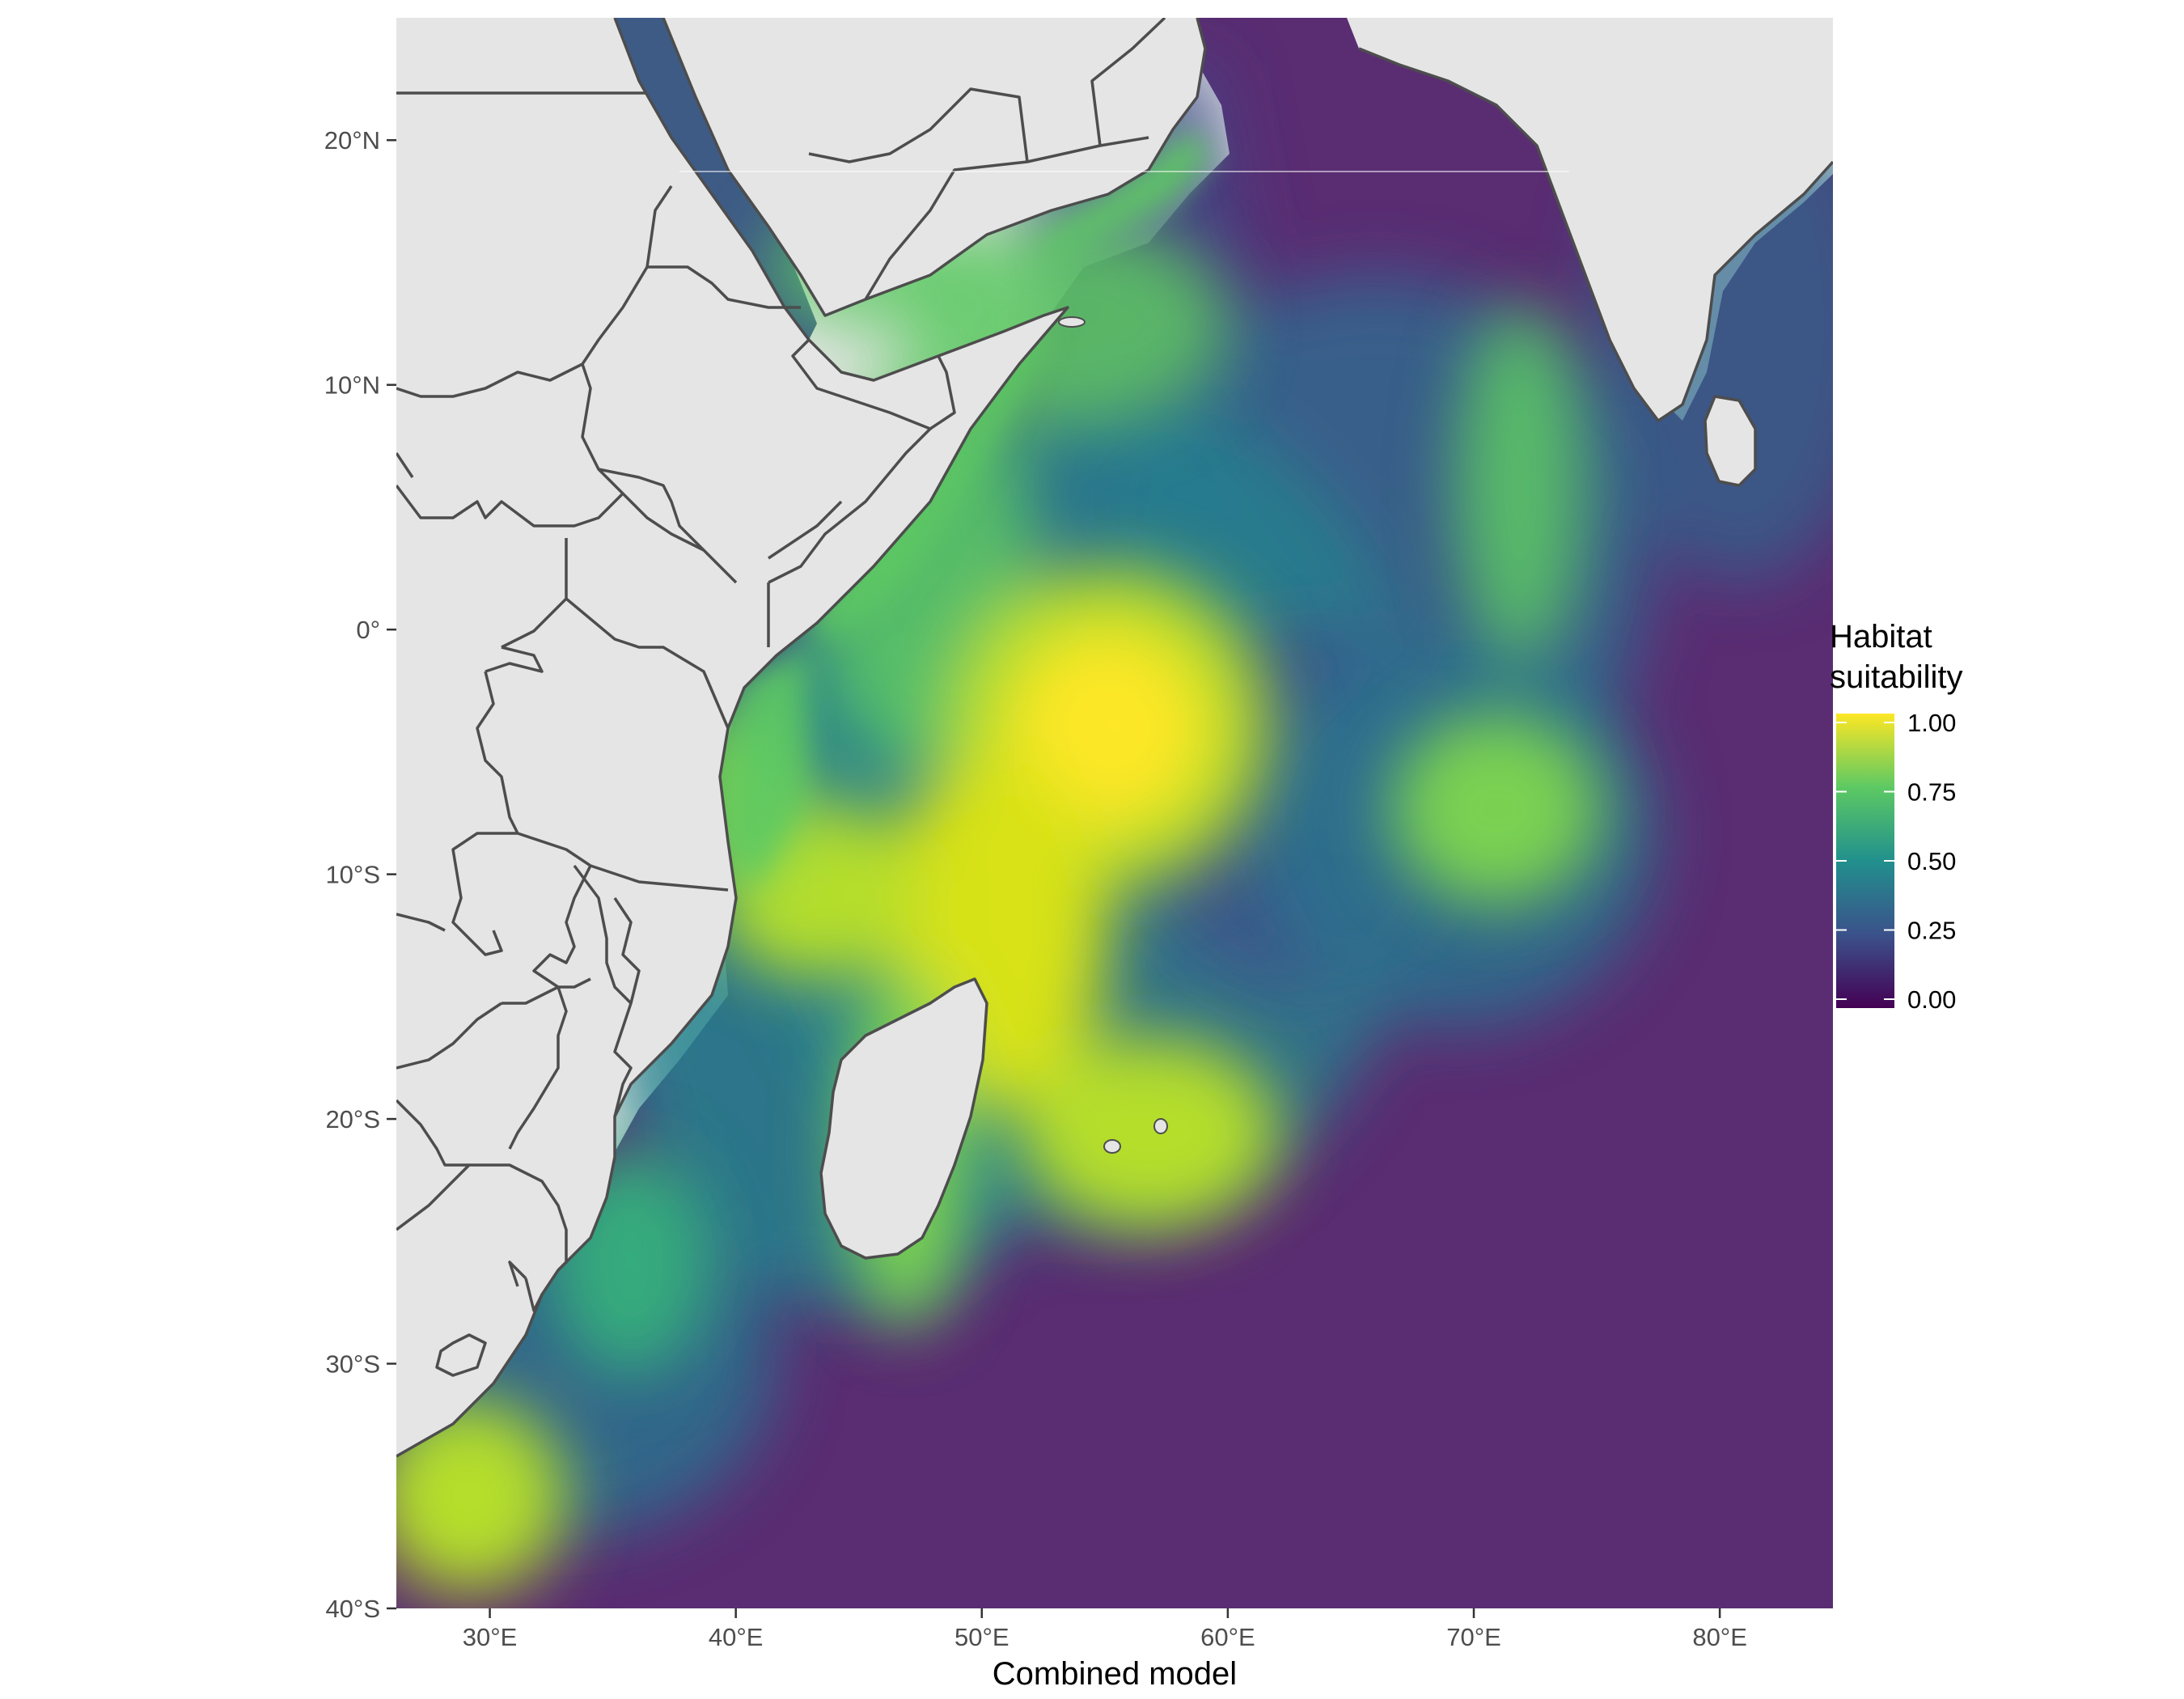 The image size is (2184, 1699). Describe the element at coordinates (352, 1119) in the screenshot. I see `y-tick-label: 20°S` at that location.